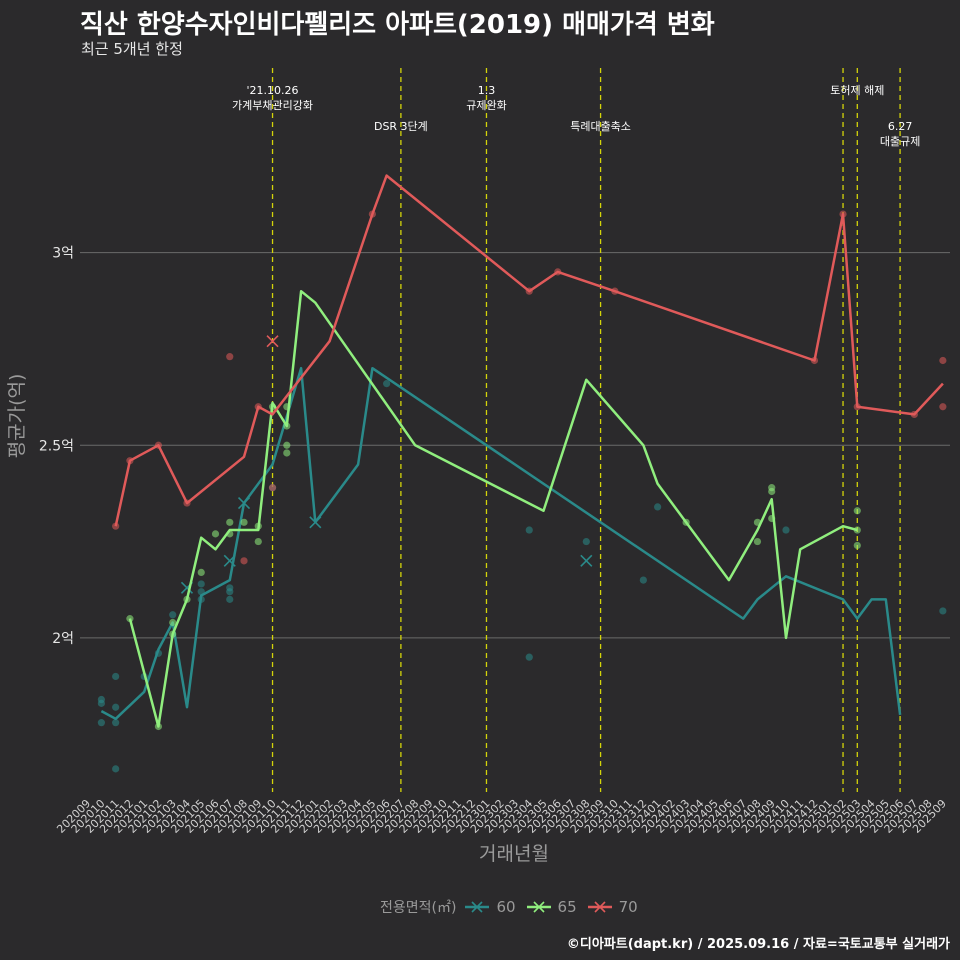 This screenshot has height=960, width=960. What do you see at coordinates (514, 854) in the screenshot?
I see `x-axis-label: 거래년월` at bounding box center [514, 854].